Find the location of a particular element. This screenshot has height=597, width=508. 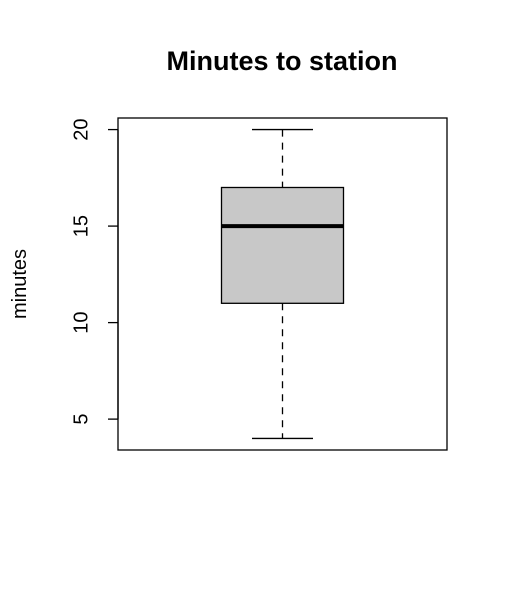

y-axis: 5 10 15 20 is located at coordinates (94, 271).